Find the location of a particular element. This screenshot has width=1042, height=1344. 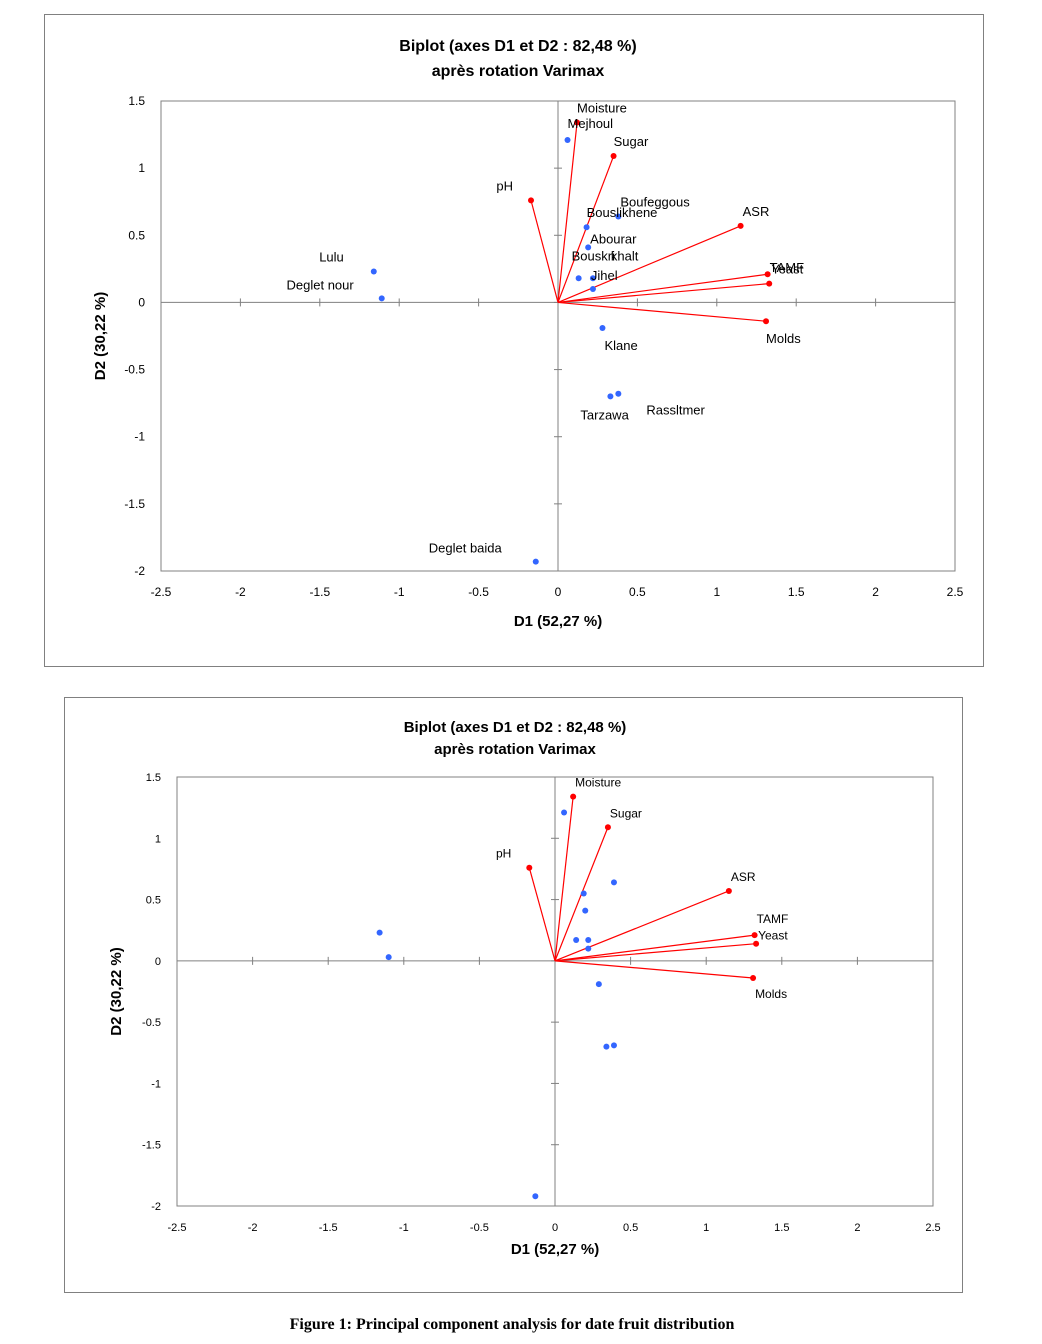

observation-label: Bouslikhene is located at coordinates (622, 212).